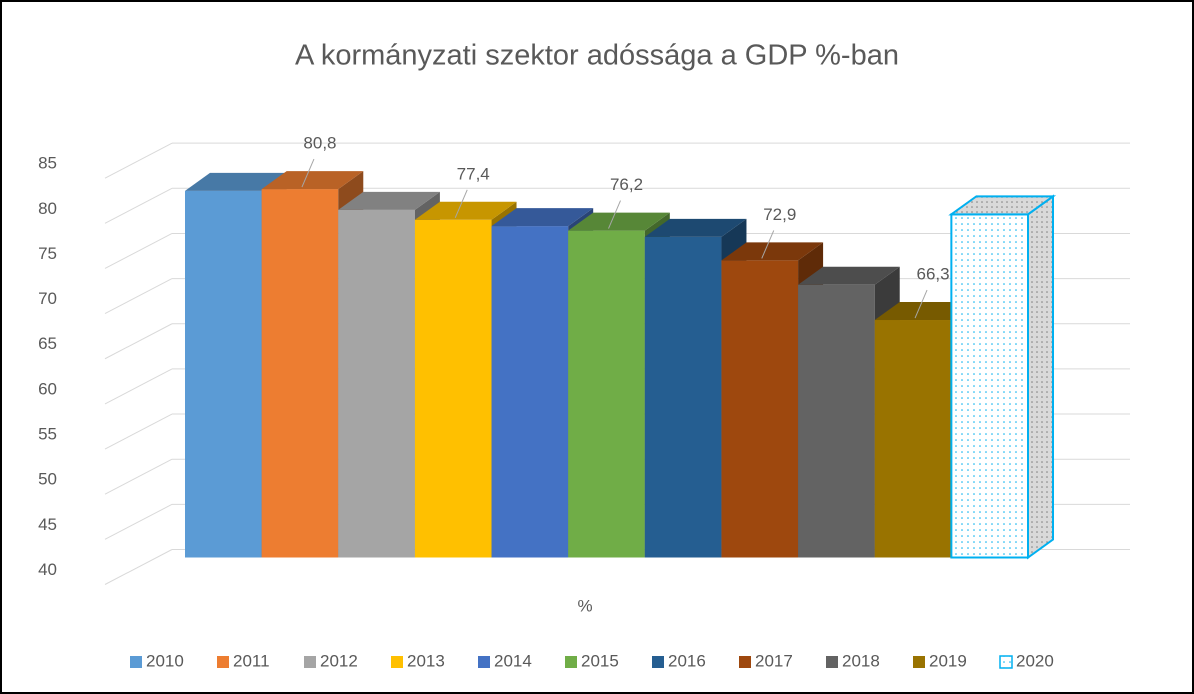 The height and width of the screenshot is (694, 1194). What do you see at coordinates (948, 660) in the screenshot?
I see `legend-label: 2019` at bounding box center [948, 660].